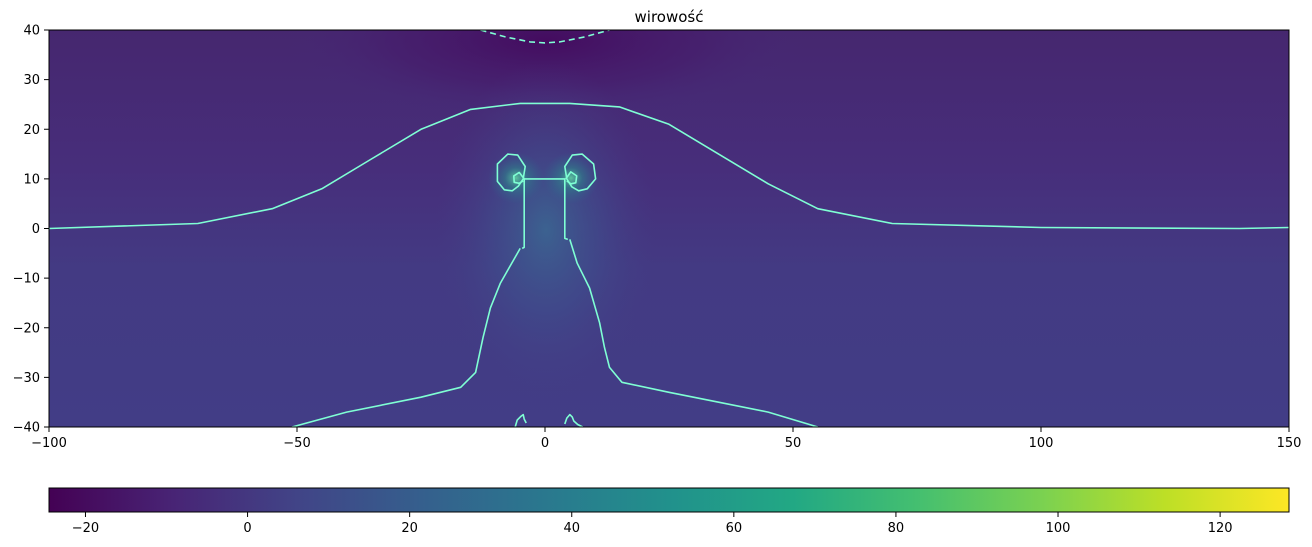 This screenshot has width=1312, height=547. Describe the element at coordinates (296, 443) in the screenshot. I see `x-tick-label: −50` at that location.